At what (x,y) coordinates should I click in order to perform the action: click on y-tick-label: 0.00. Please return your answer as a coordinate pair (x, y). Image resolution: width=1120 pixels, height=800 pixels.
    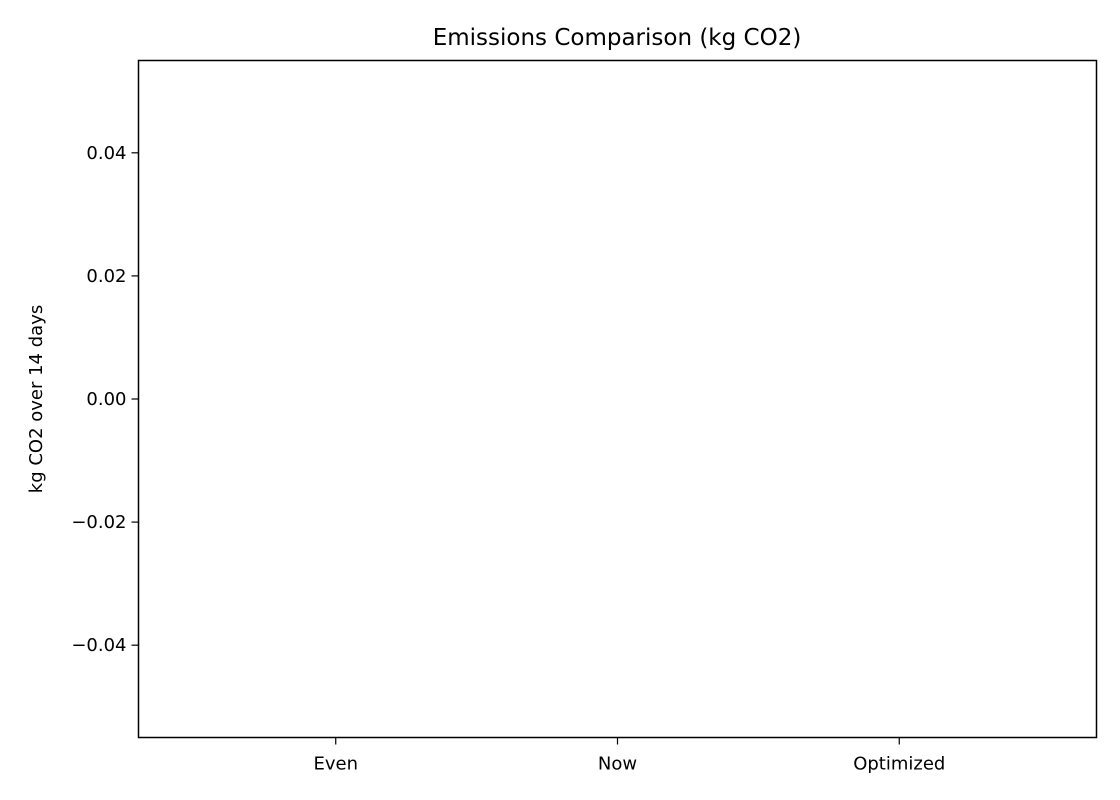
    Looking at the image, I should click on (106, 399).